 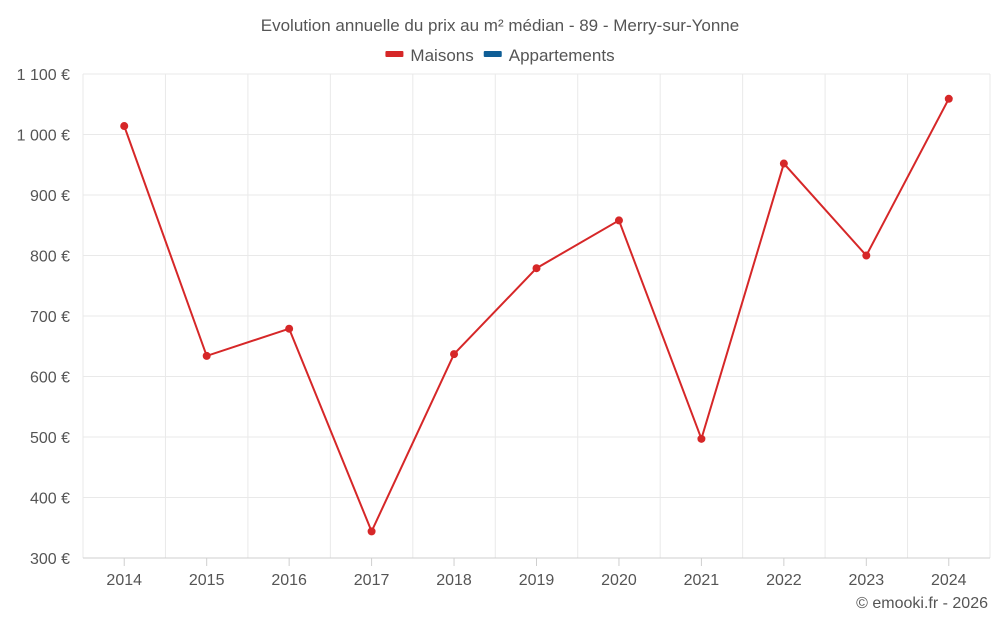 I want to click on y-tick-label: 400 €, so click(x=50, y=499).